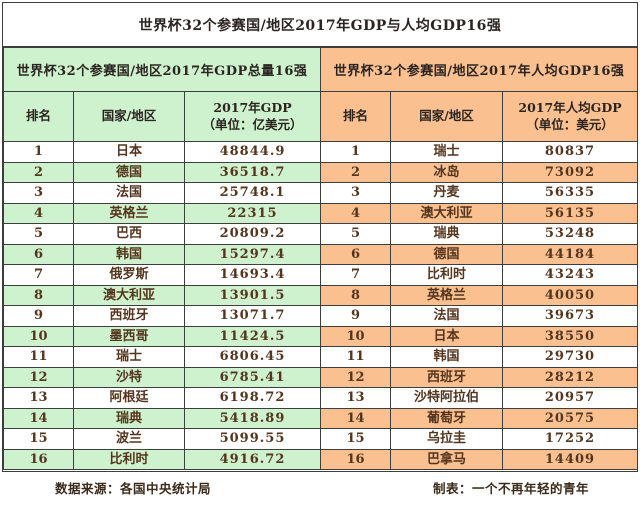 The width and height of the screenshot is (640, 505). What do you see at coordinates (252, 193) in the screenshot?
I see `val-cell: 25748.1` at bounding box center [252, 193].